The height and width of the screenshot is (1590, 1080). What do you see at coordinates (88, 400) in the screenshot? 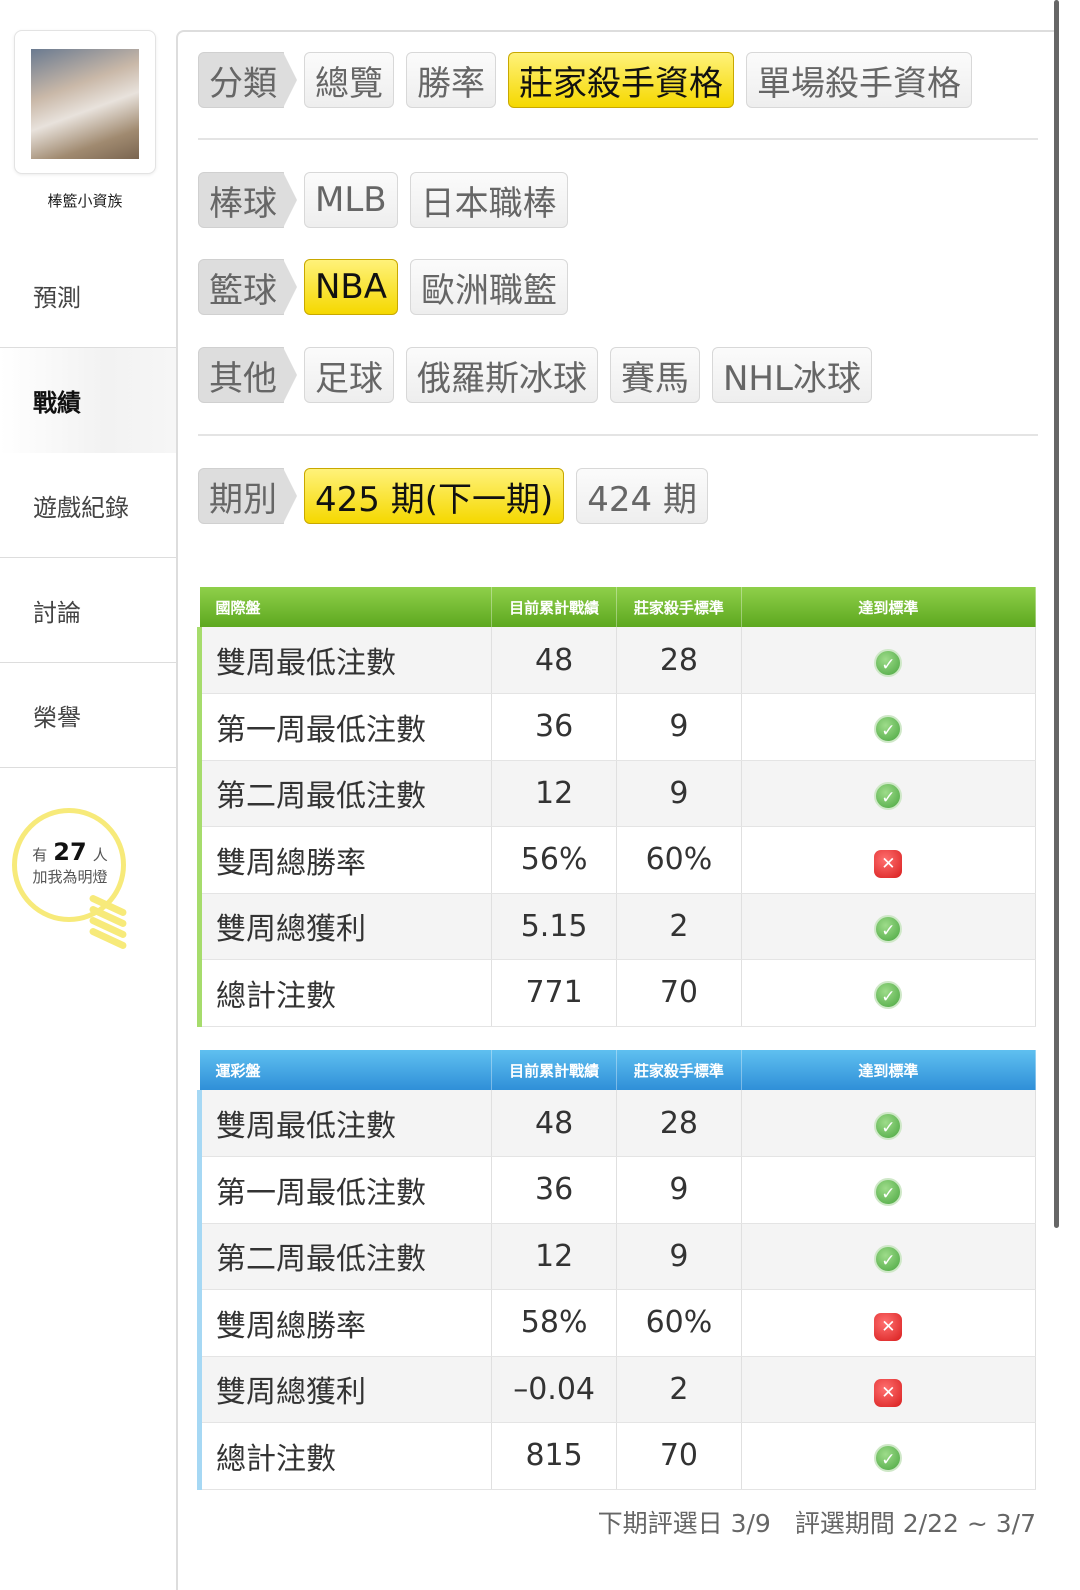
I see `menu-item-record: 戰績` at bounding box center [88, 400].